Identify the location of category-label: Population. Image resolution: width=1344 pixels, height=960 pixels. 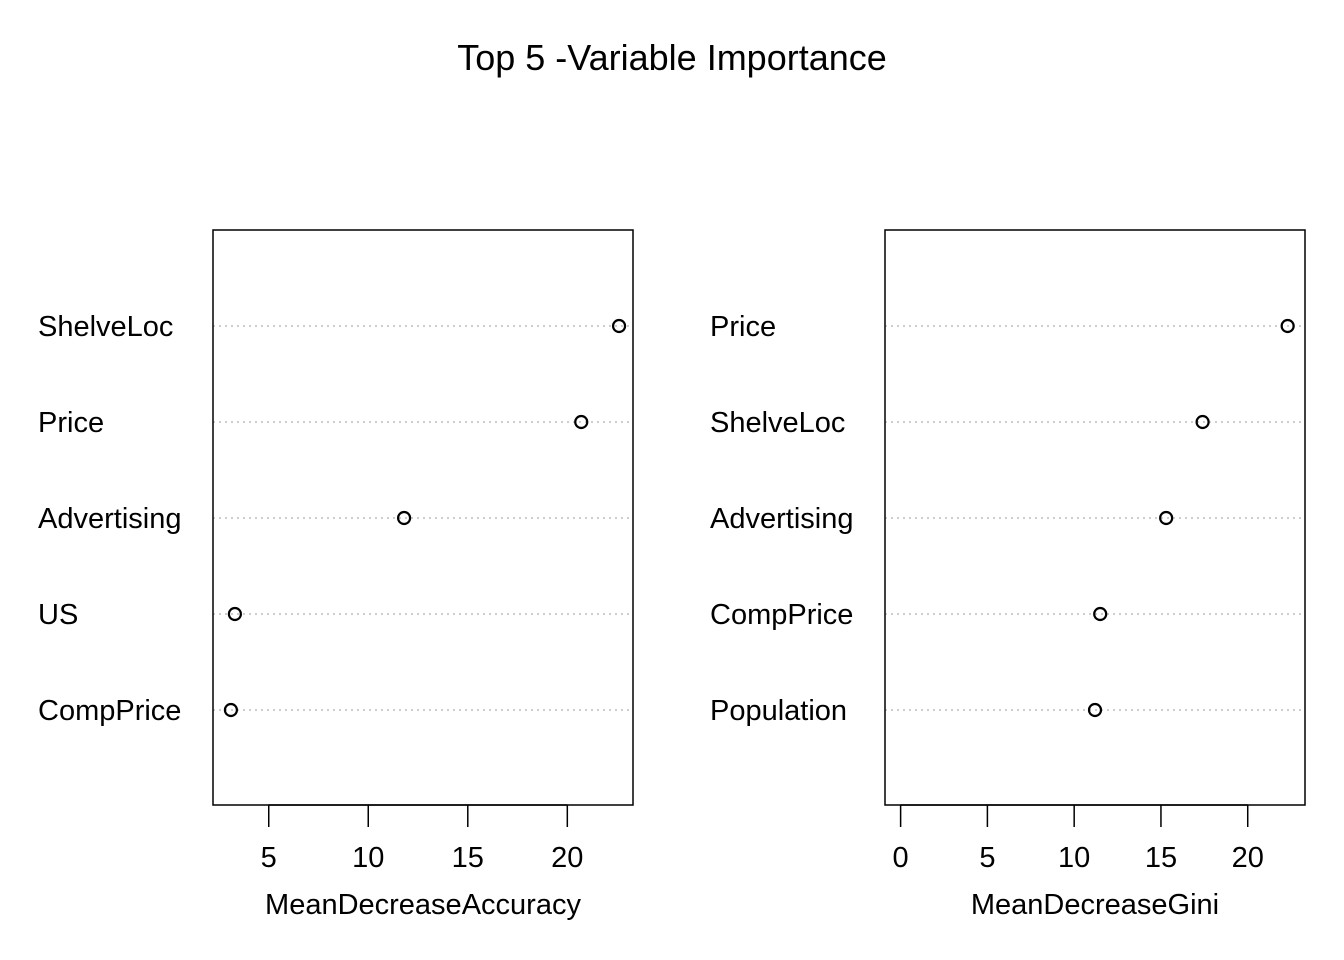
(778, 711).